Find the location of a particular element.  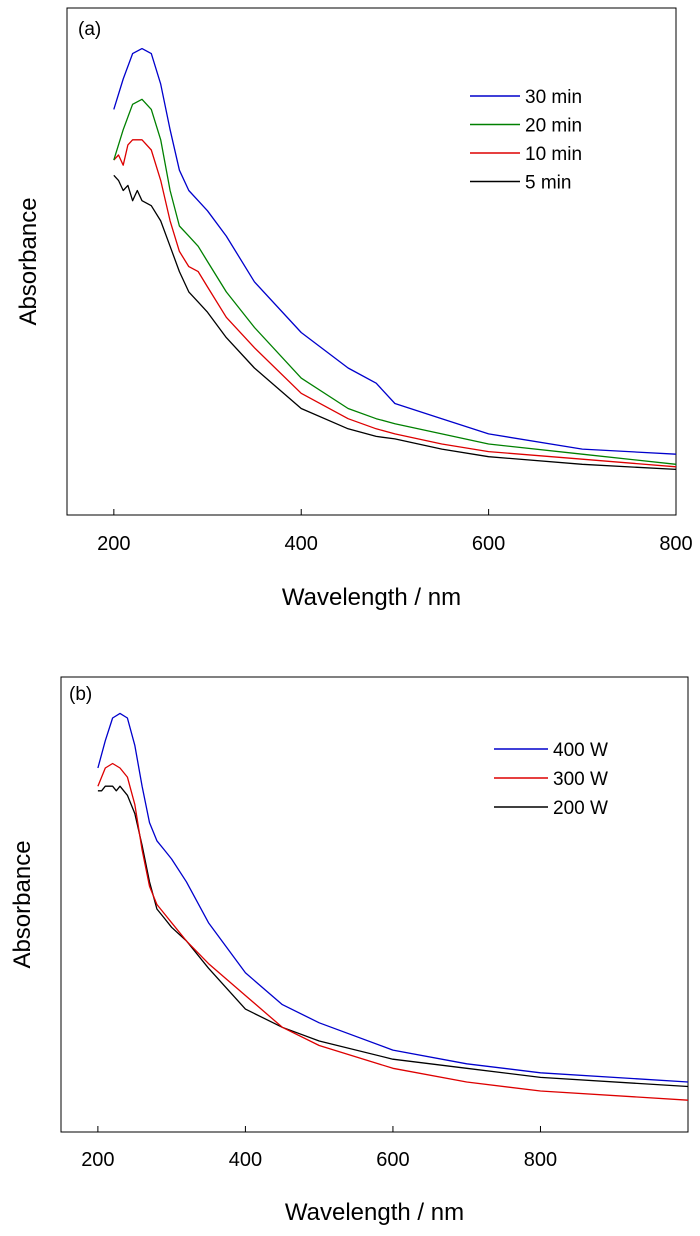

legend-label: 20 min is located at coordinates (553, 126).